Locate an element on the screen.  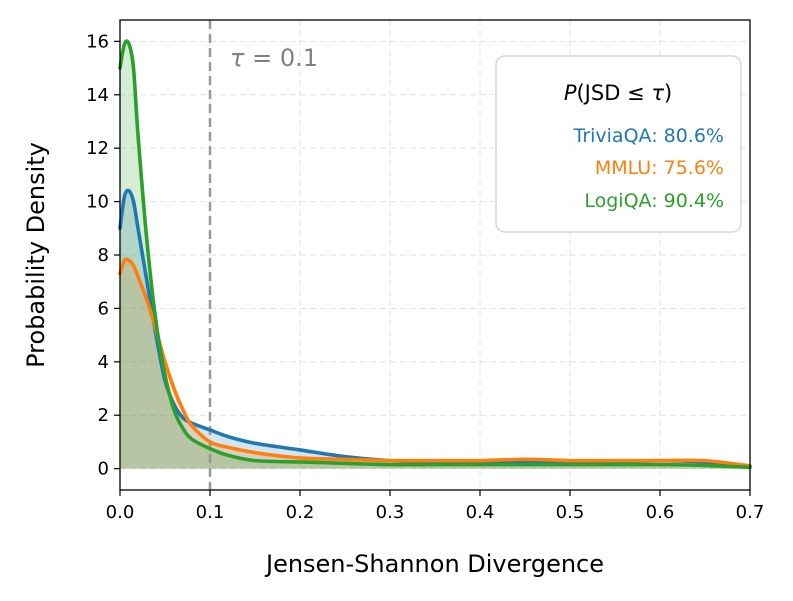
y-tick-label-1: 2 is located at coordinates (103, 415).